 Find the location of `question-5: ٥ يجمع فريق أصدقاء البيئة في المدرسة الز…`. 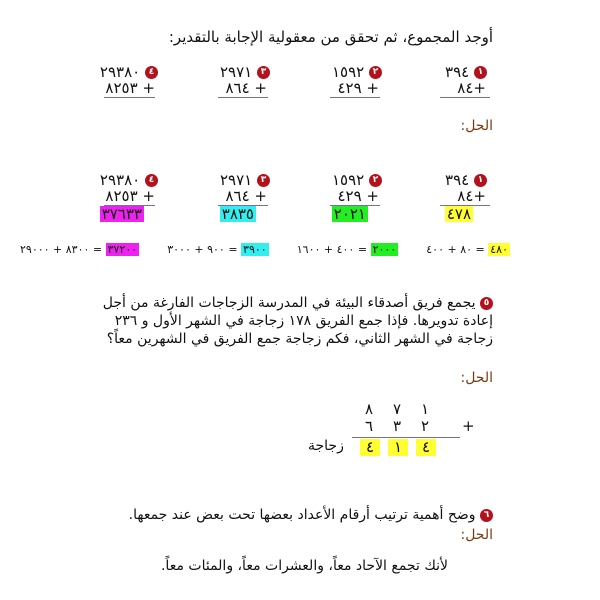

question-5: ٥ يجمع فريق أصدقاء البيئة في المدرسة الز… is located at coordinates (293, 321).